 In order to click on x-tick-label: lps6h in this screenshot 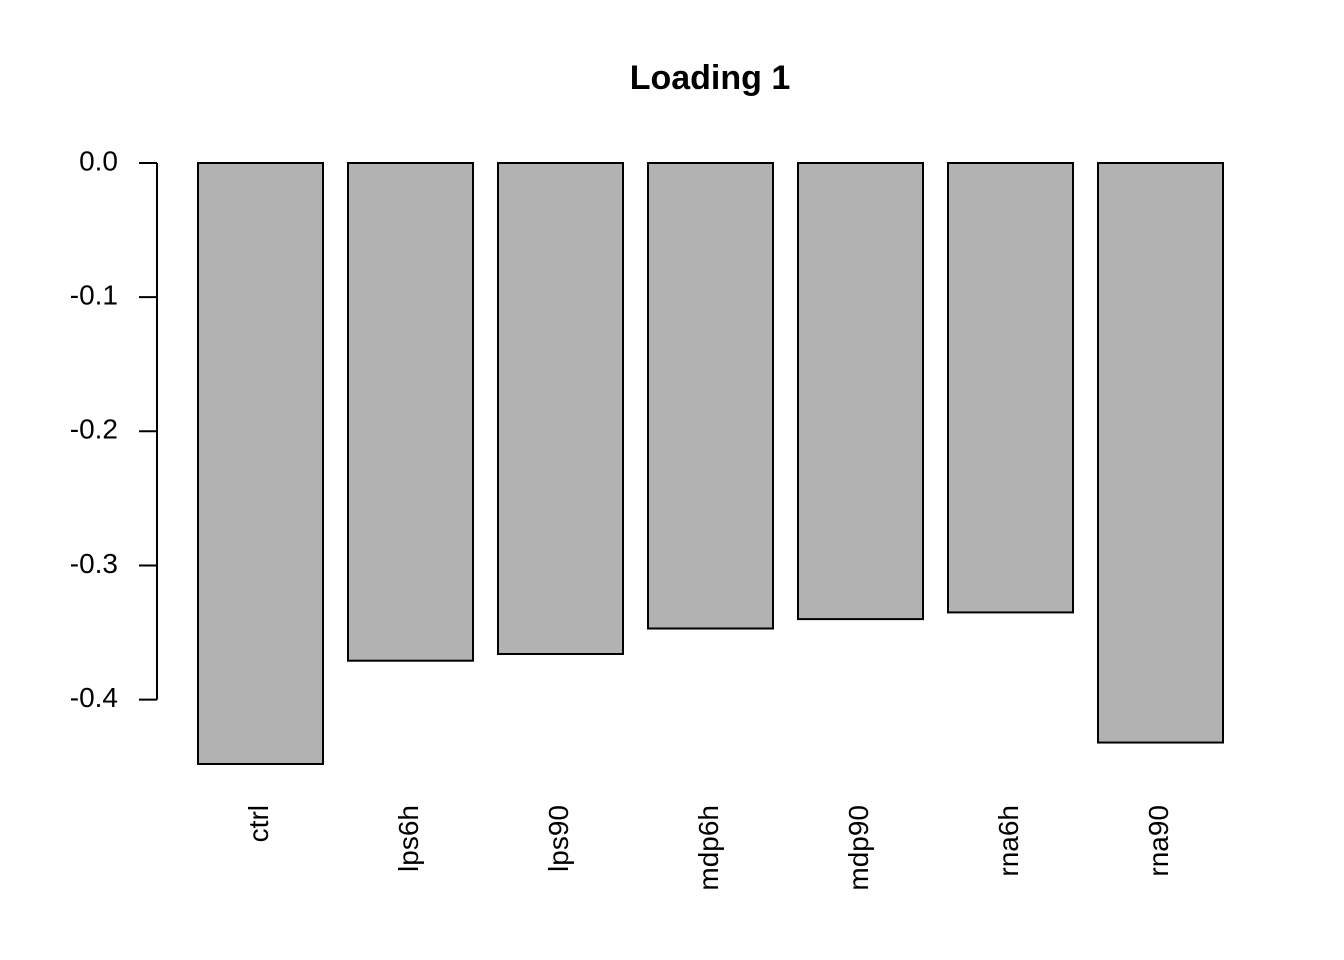, I will do `click(408, 838)`.